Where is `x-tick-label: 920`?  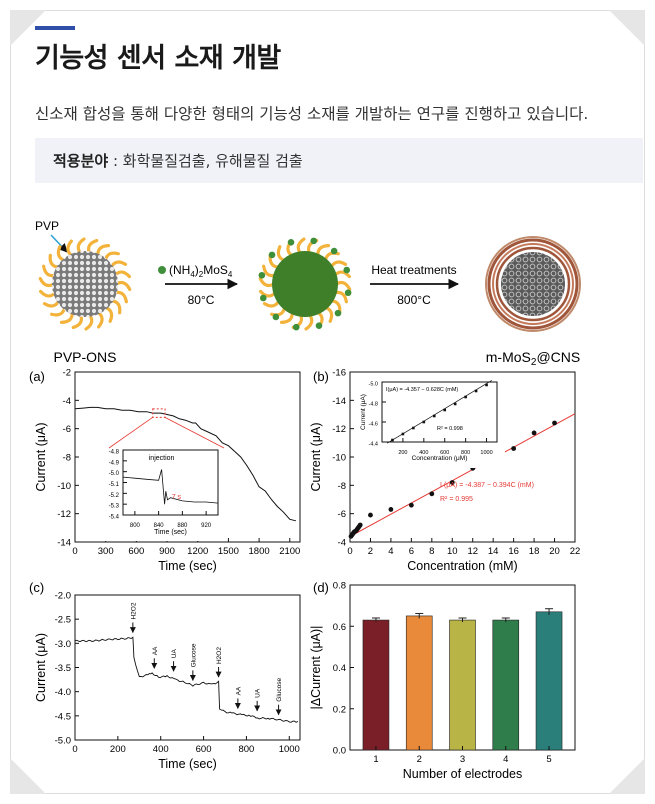
x-tick-label: 920 is located at coordinates (206, 526).